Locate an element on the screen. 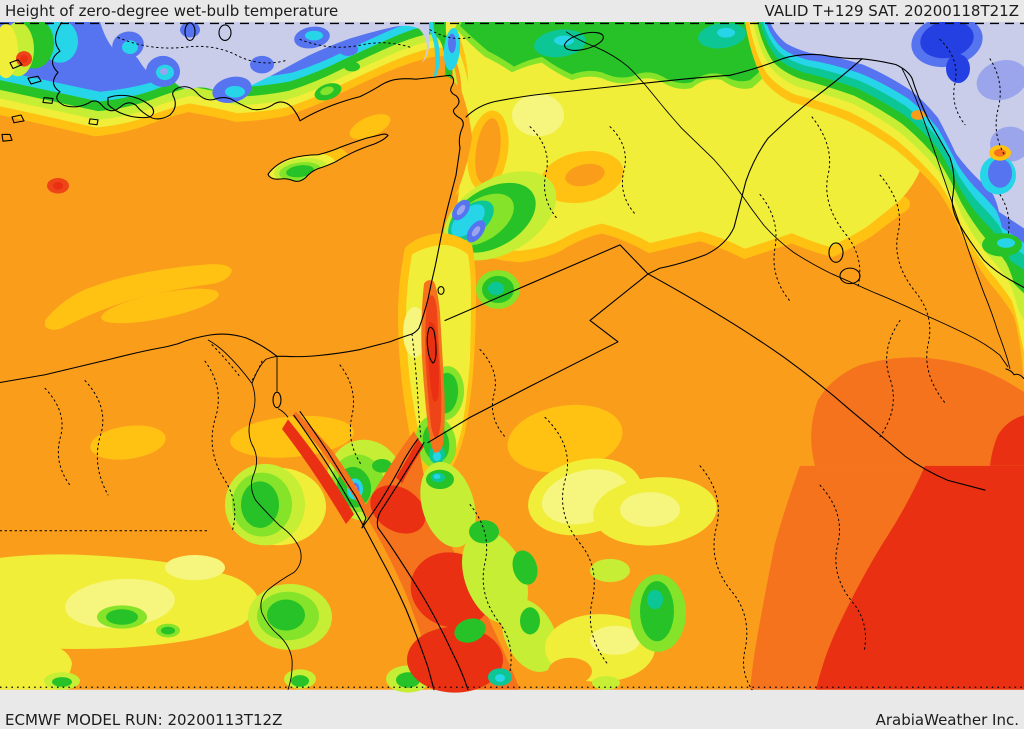 The height and width of the screenshot is (729, 1024). suez-canal is located at coordinates (282, 387).